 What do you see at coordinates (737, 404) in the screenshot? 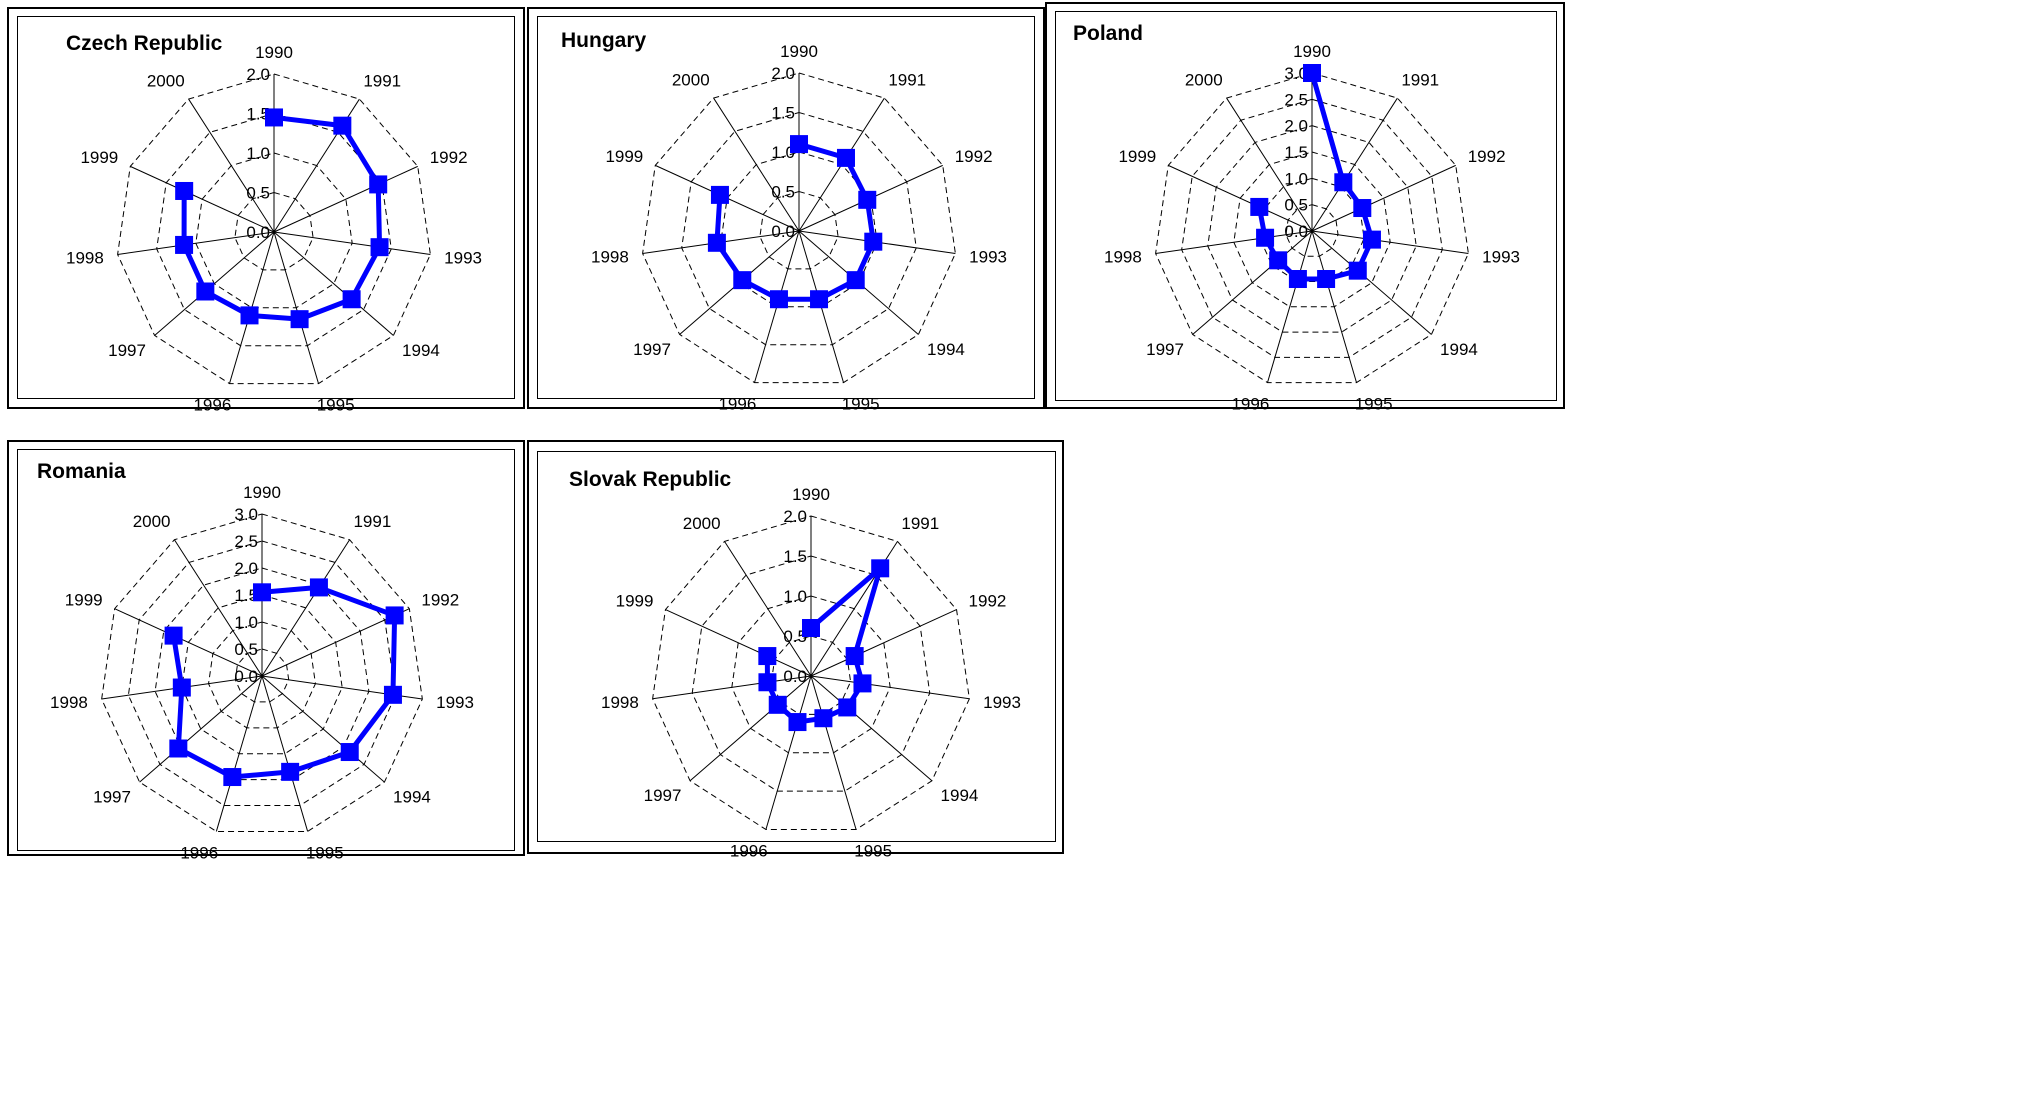
I see `category-label: 1996` at bounding box center [737, 404].